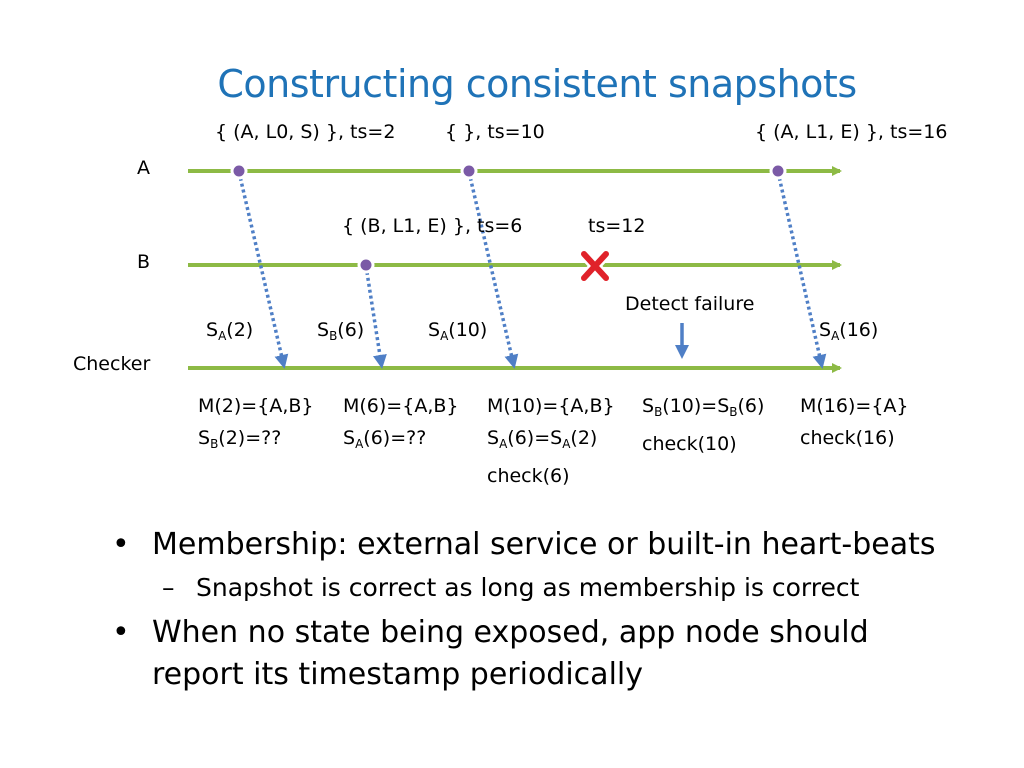 The height and width of the screenshot is (768, 1024). Describe the element at coordinates (112, 364) in the screenshot. I see `line-label-checker: Checker` at that location.